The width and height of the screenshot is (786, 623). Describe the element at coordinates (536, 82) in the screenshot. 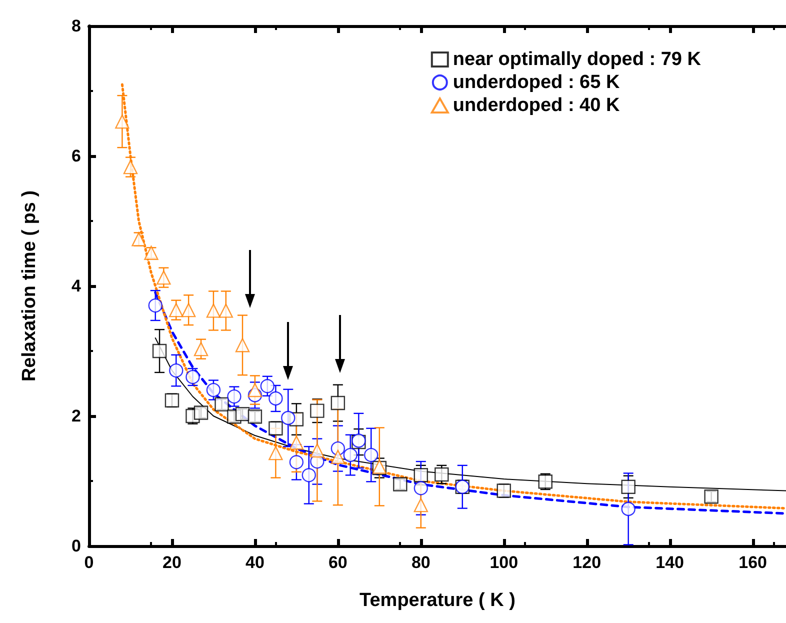

I see `legend-label: underdoped : 65 K` at that location.